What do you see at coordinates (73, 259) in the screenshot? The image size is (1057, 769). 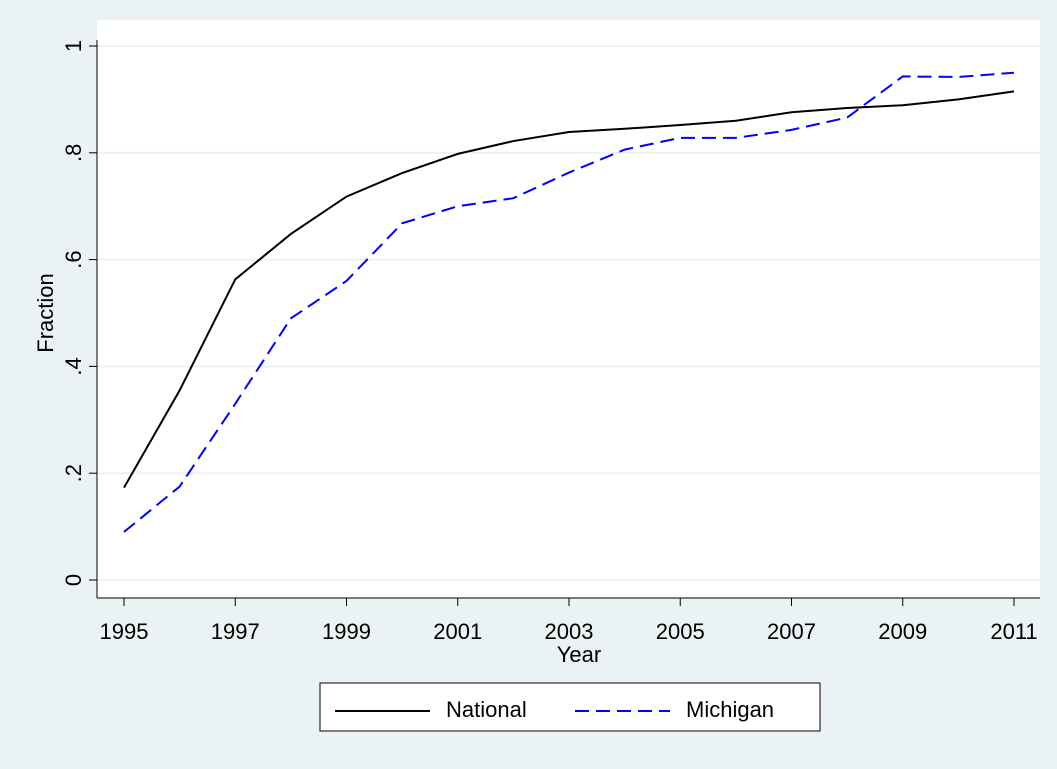 I see `y-tick-label: .6` at bounding box center [73, 259].